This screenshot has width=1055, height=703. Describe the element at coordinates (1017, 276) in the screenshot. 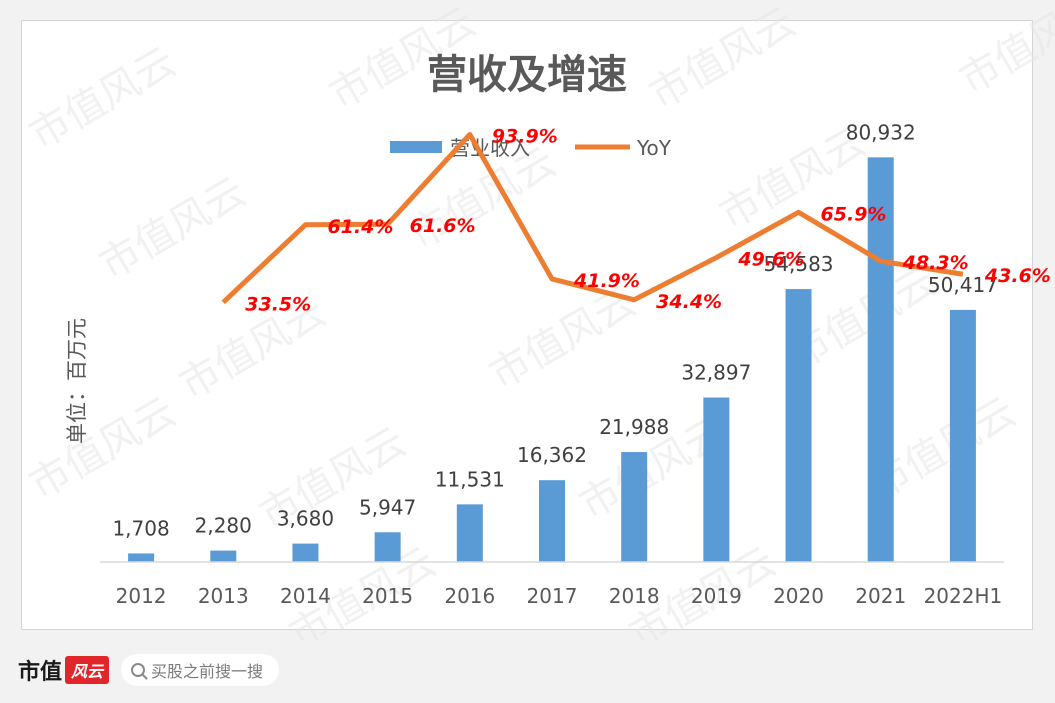

I see `yoy-value-label: 43.6%` at that location.